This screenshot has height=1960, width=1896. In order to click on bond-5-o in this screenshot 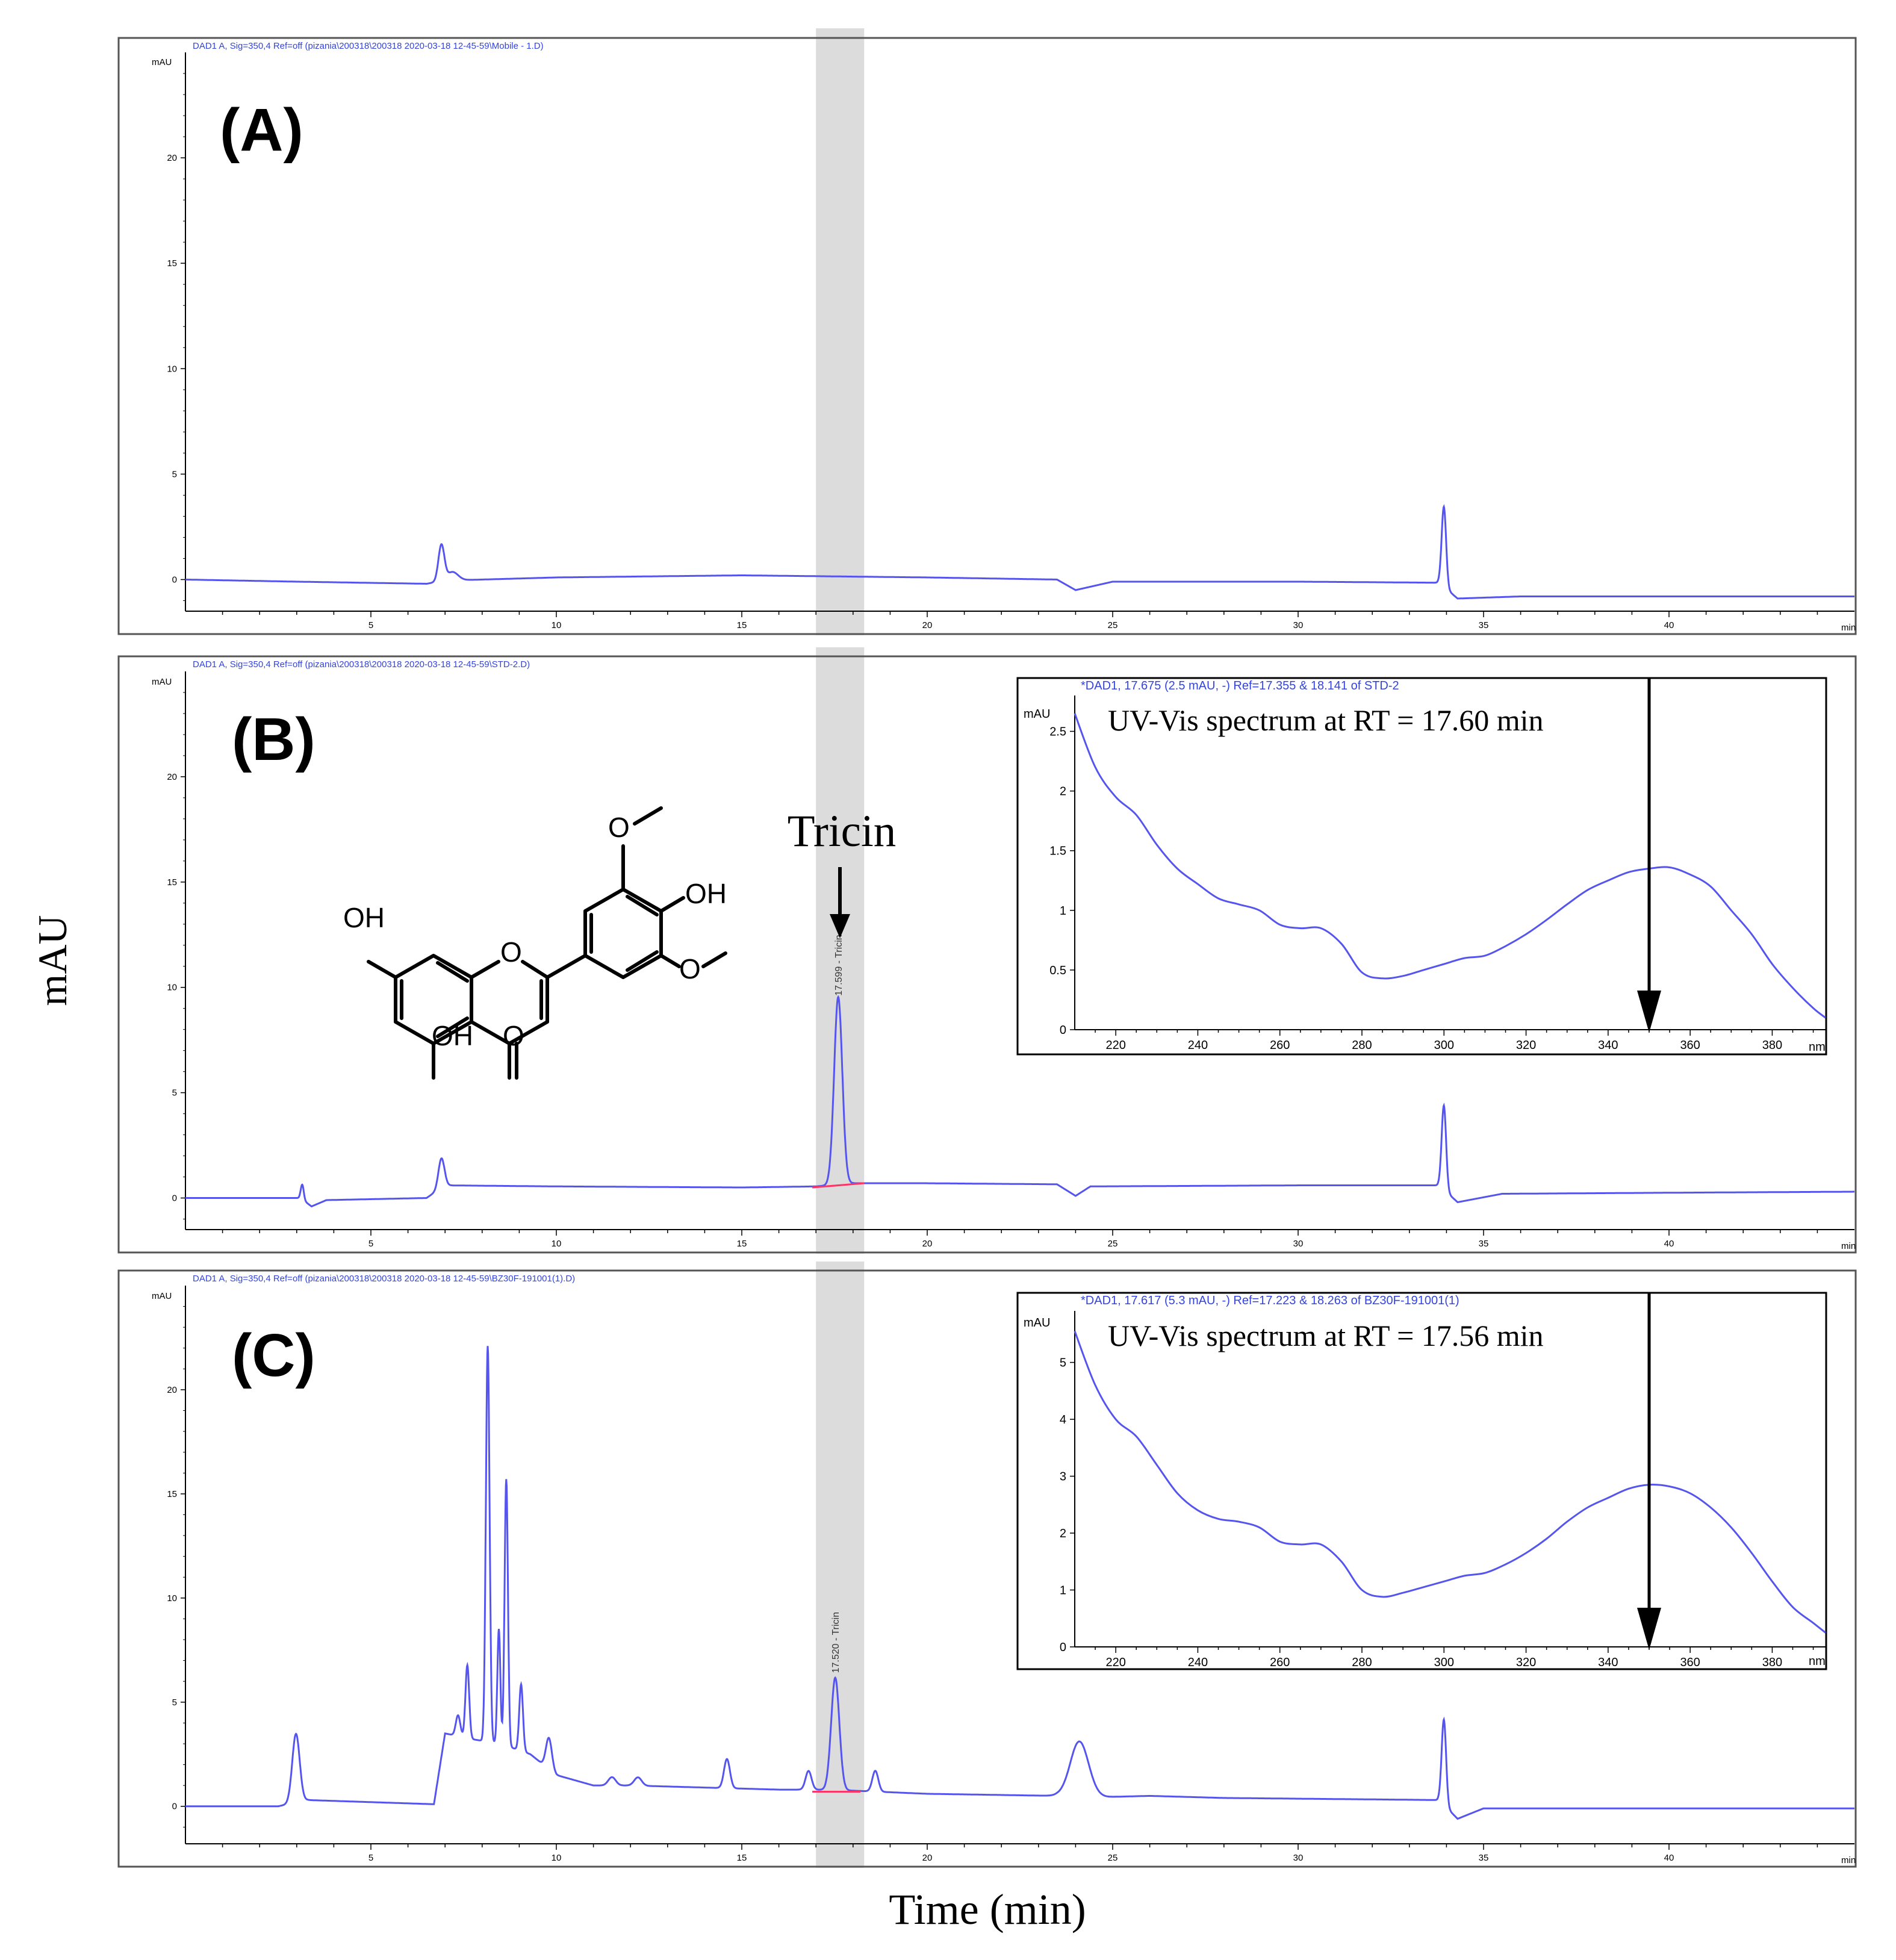, I will do `click(670, 961)`.